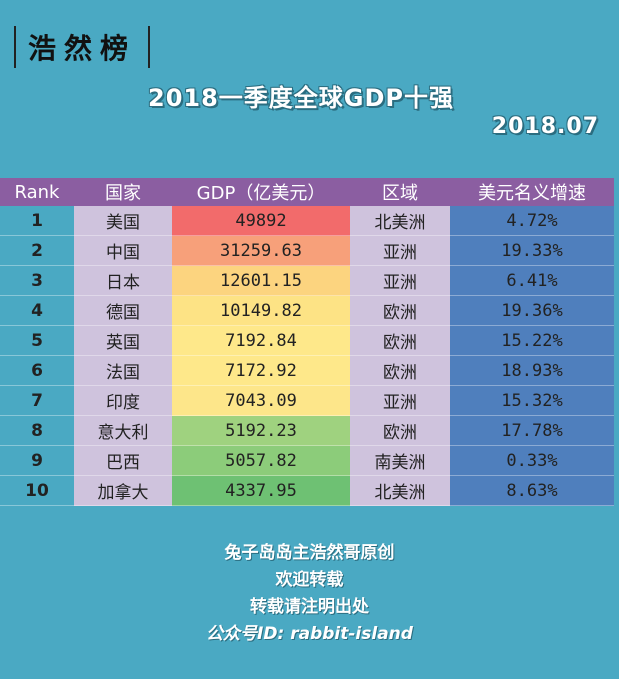 The height and width of the screenshot is (679, 619). Describe the element at coordinates (123, 400) in the screenshot. I see `country-cell: 印度` at that location.